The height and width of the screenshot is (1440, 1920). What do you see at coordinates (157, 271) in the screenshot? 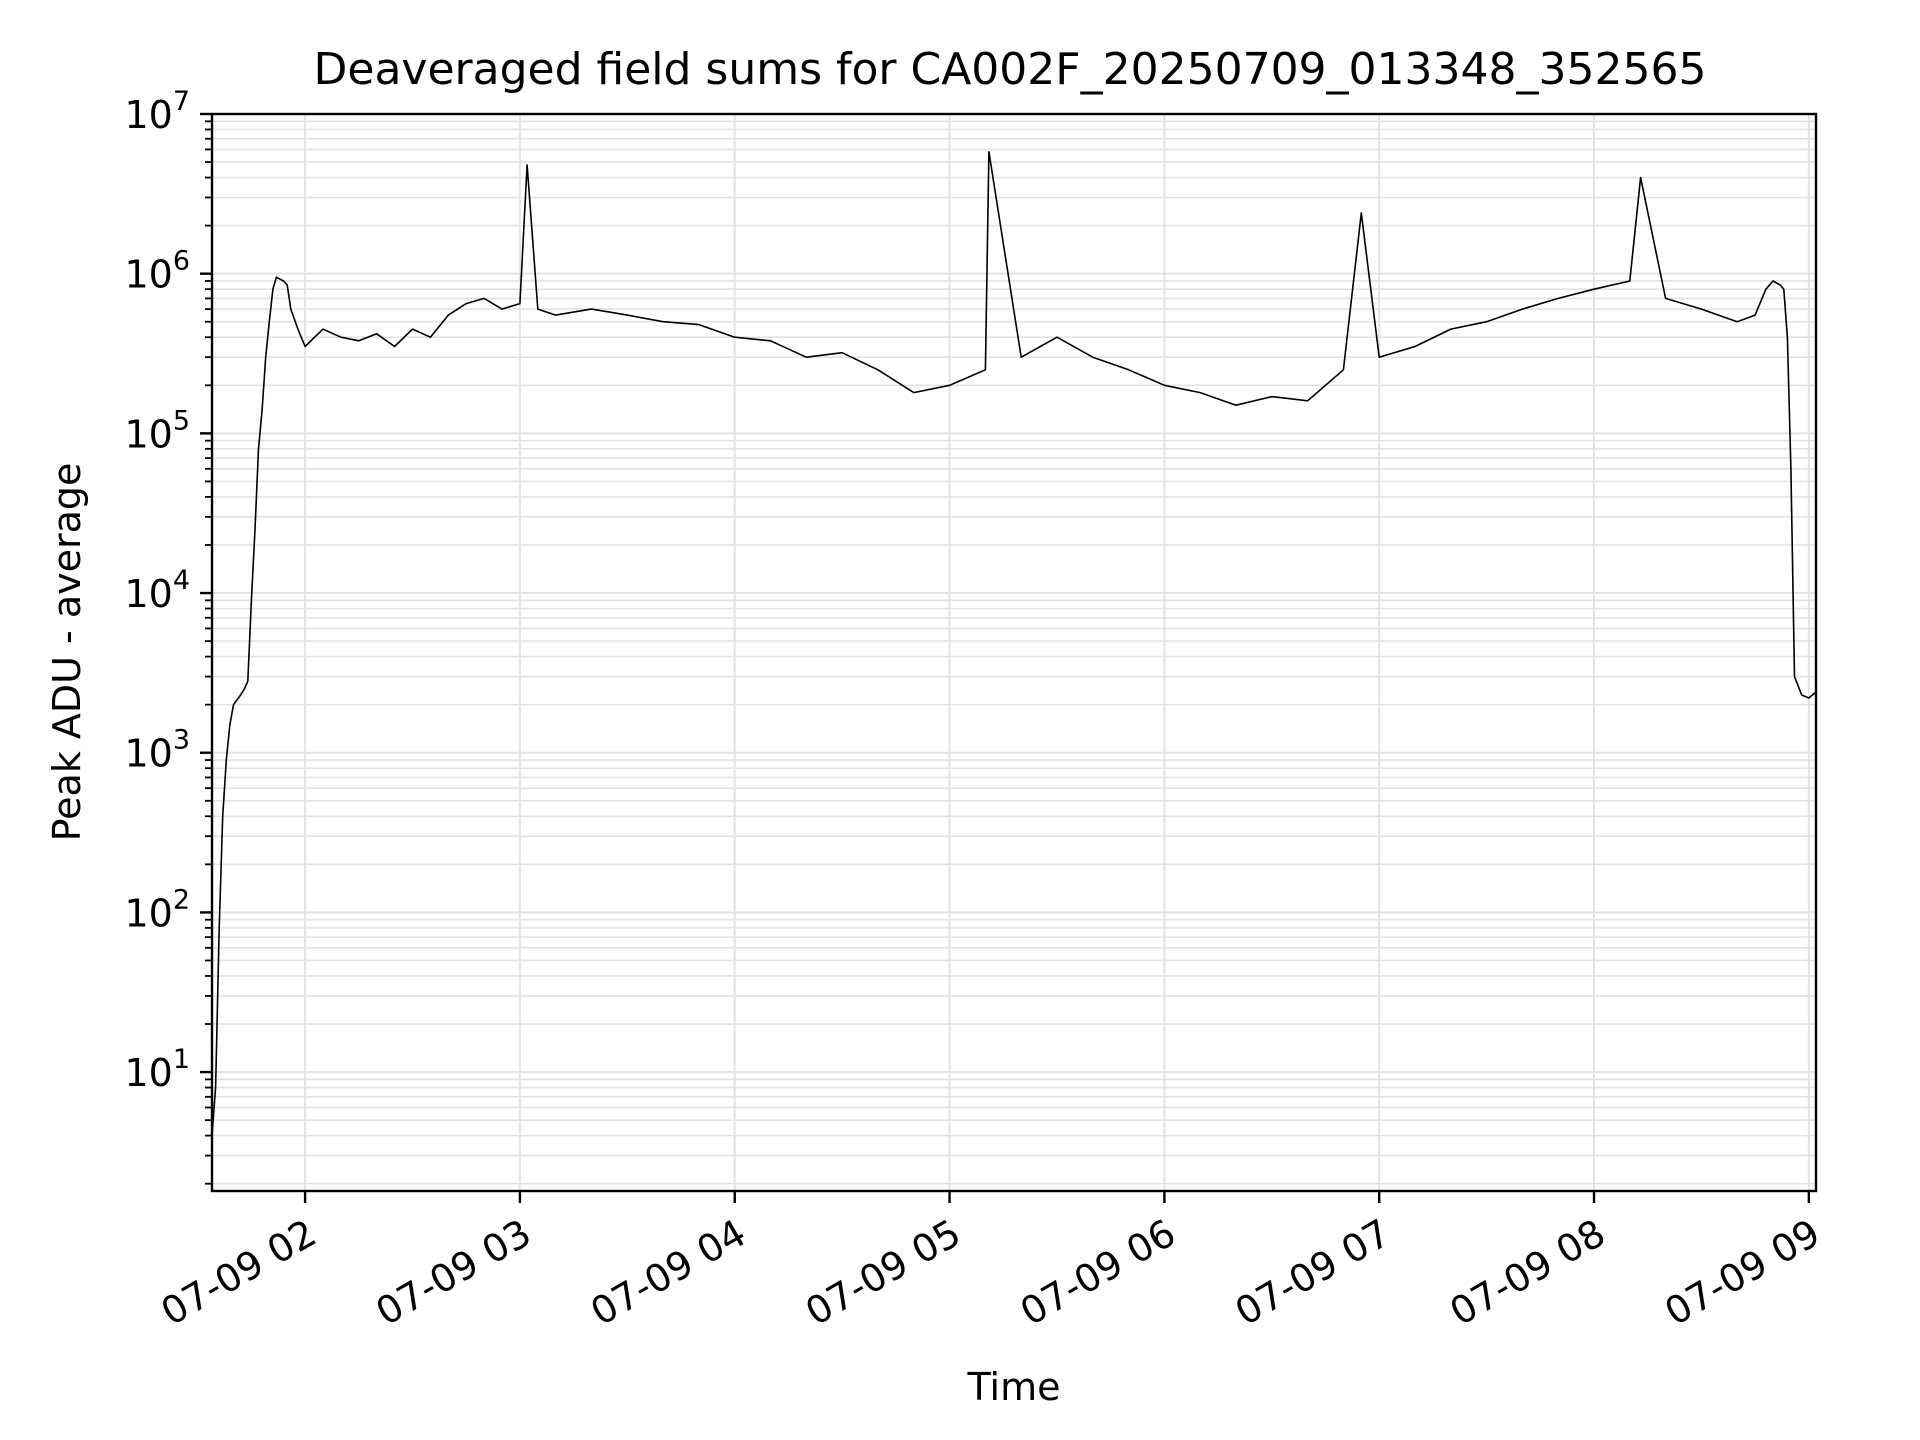
I see `y-tick-label: 10⁶` at bounding box center [157, 271].